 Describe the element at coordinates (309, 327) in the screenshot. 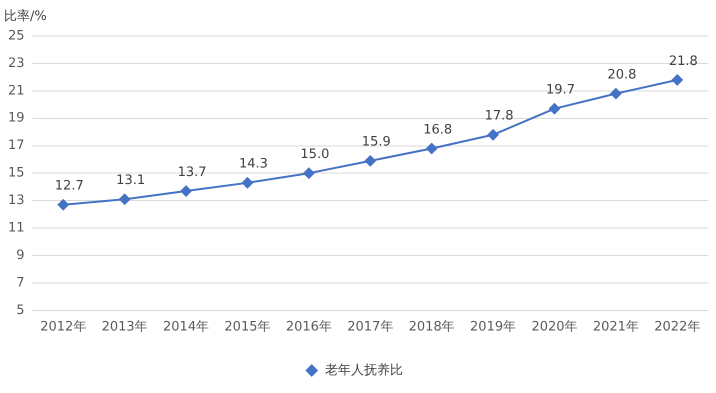

I see `x-tick-label: 2016年` at that location.